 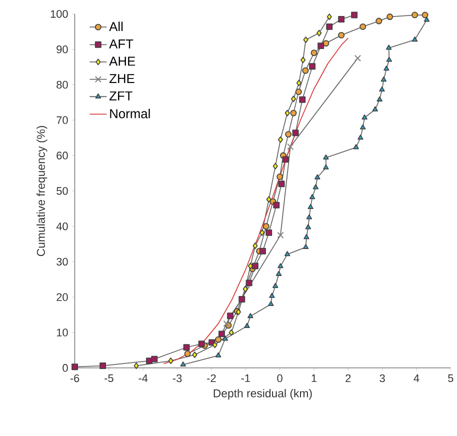 What do you see at coordinates (451, 378) in the screenshot?
I see `x-tick-label: 5` at bounding box center [451, 378].